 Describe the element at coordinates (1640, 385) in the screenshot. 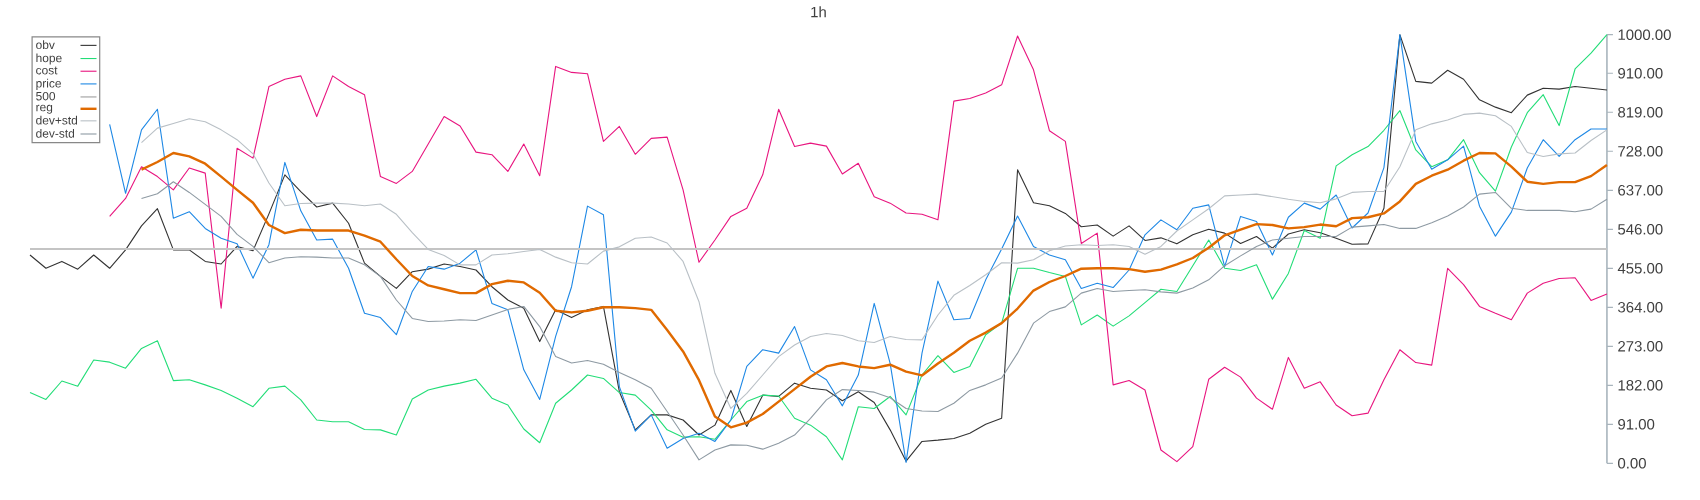

I see `y-tick-label: 182.00` at that location.